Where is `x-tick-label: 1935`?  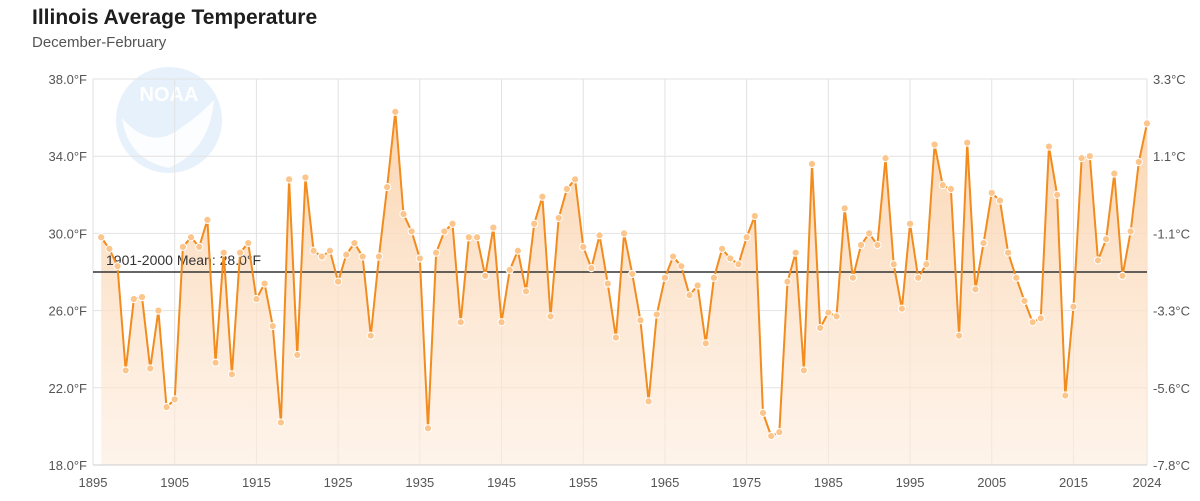 x-tick-label: 1935 is located at coordinates (419, 482).